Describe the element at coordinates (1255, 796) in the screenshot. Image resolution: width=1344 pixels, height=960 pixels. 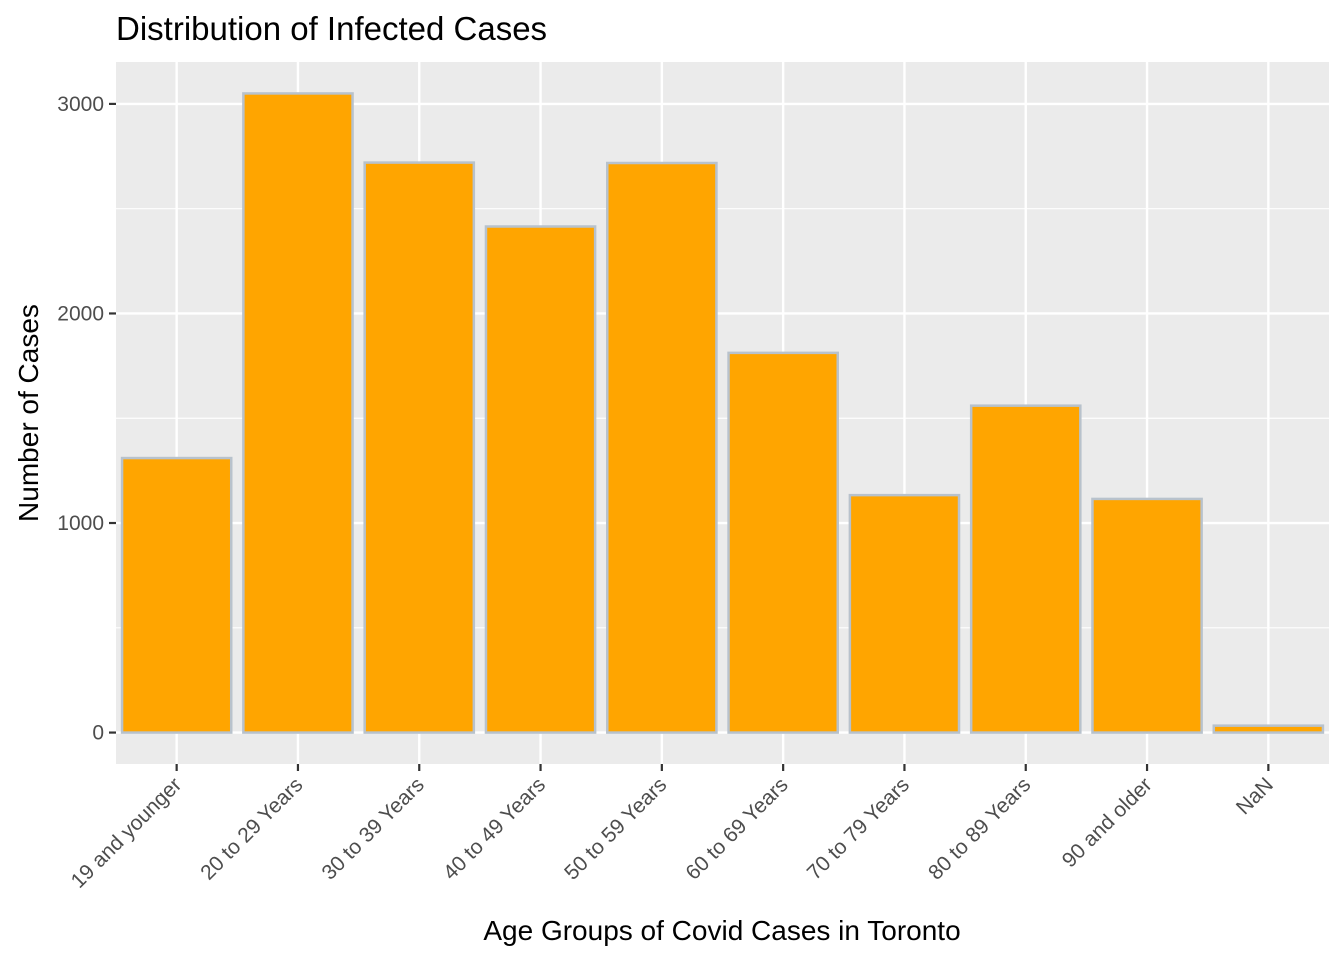
I see `x-tick-label: NaN` at that location.